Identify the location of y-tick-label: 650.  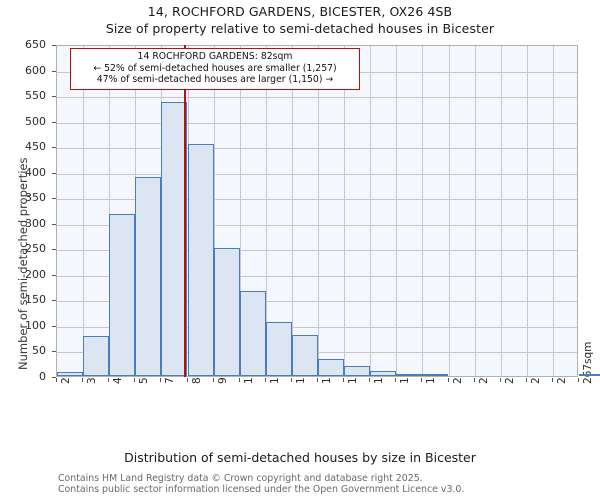
(35, 44).